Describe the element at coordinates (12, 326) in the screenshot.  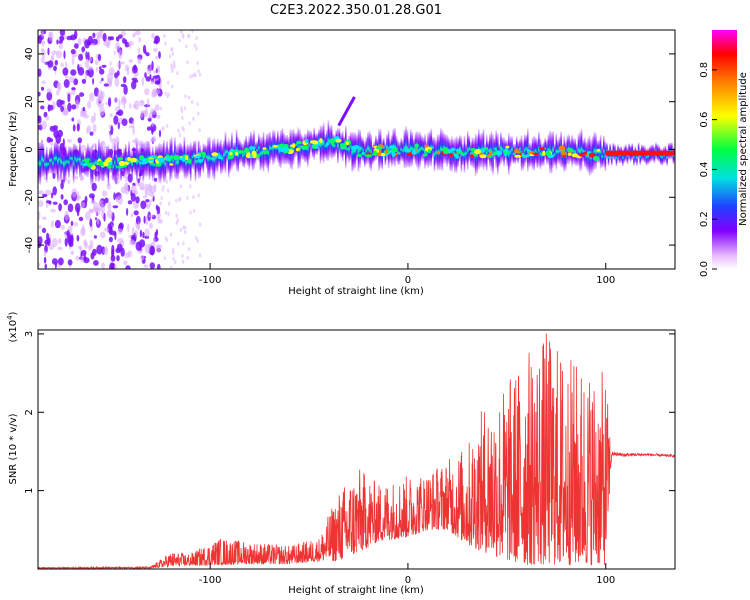
I see `snr-yscale-label: (x104)` at that location.